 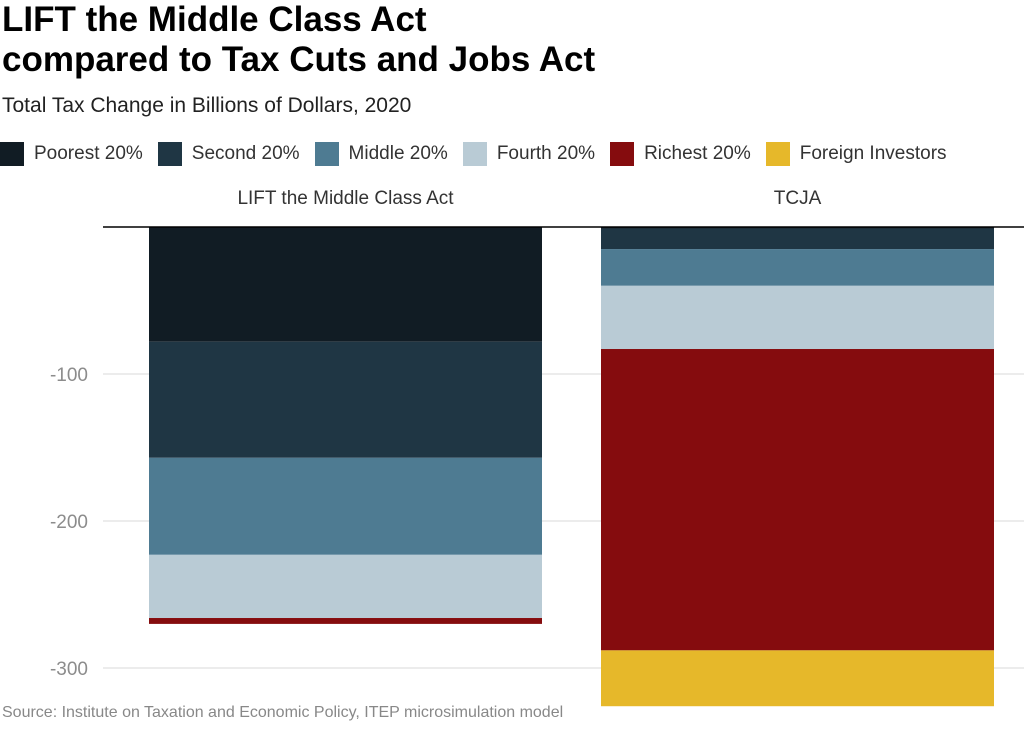 I want to click on legend-item: Richest 20%, so click(x=680, y=154).